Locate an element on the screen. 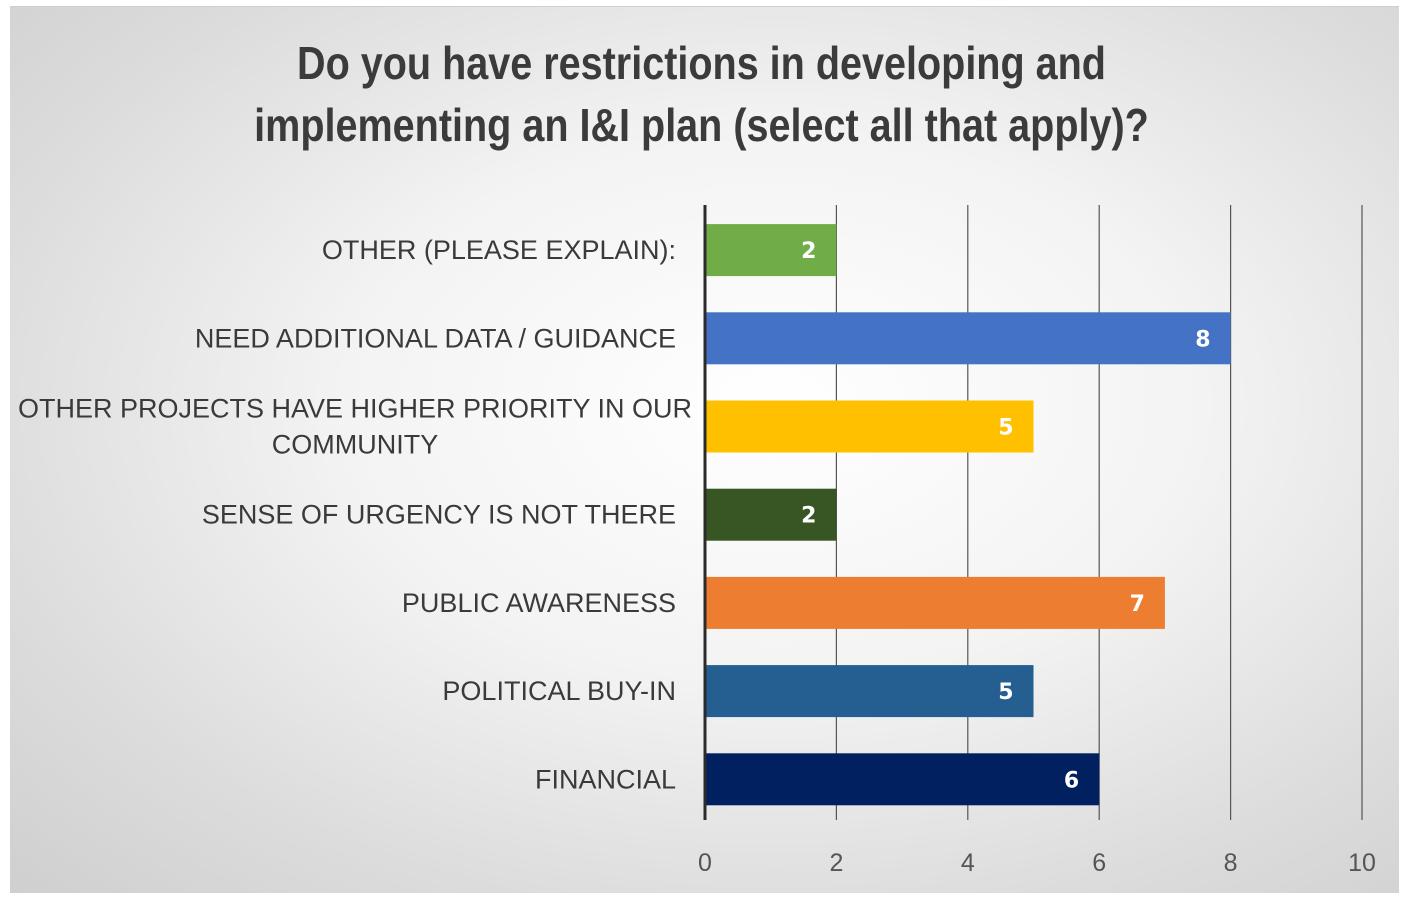 The image size is (1403, 897). bar-value-label-2: 8 is located at coordinates (1202, 339).